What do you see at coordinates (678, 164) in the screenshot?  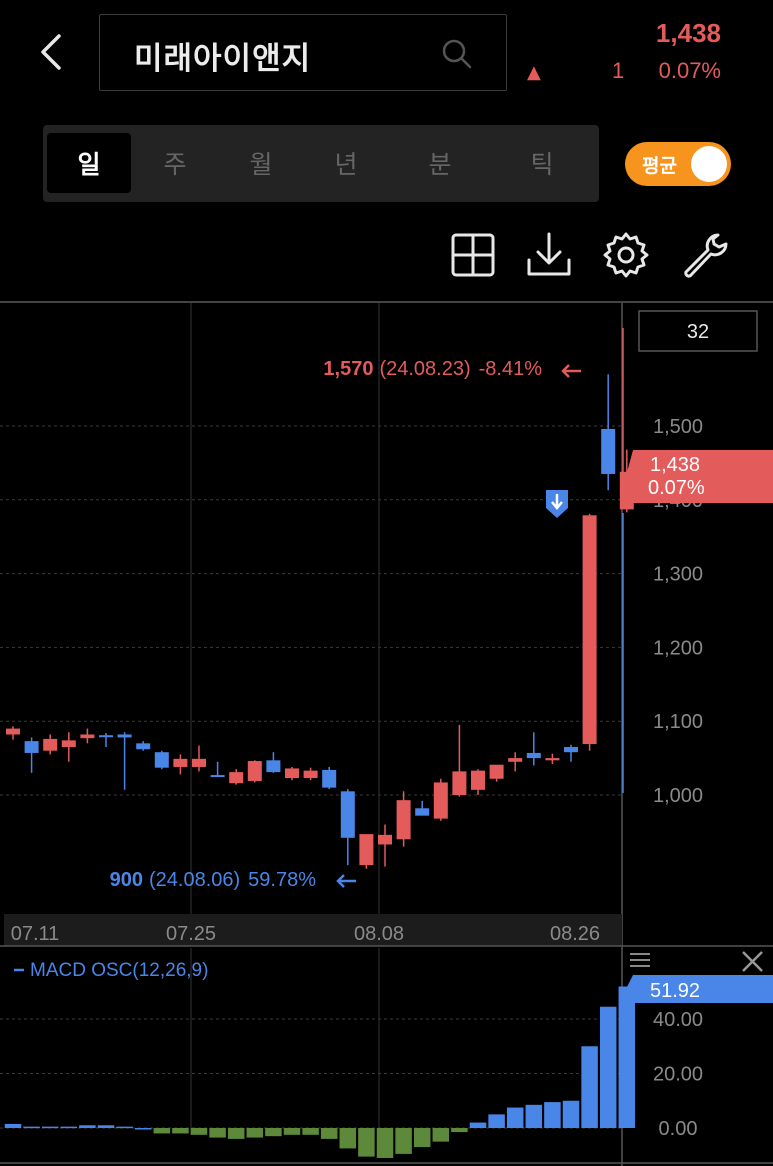 I see `average-toggle: 평균` at bounding box center [678, 164].